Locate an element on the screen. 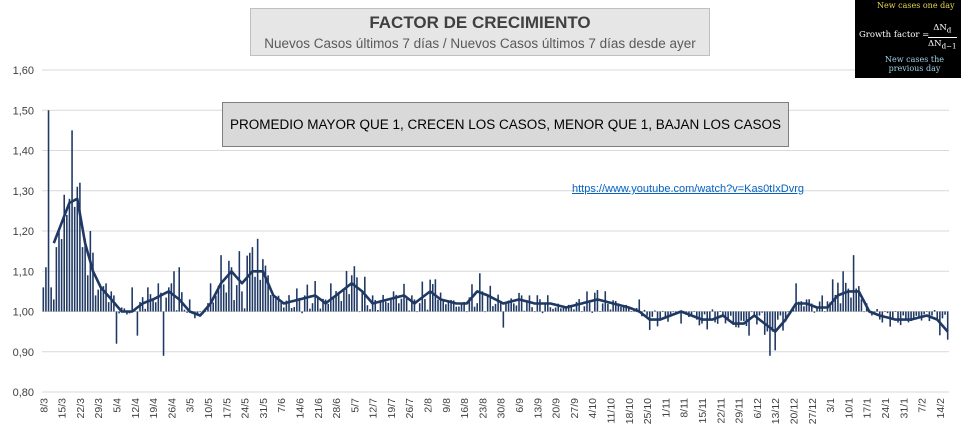  y-tick-label: 1,60 is located at coordinates (23, 71).